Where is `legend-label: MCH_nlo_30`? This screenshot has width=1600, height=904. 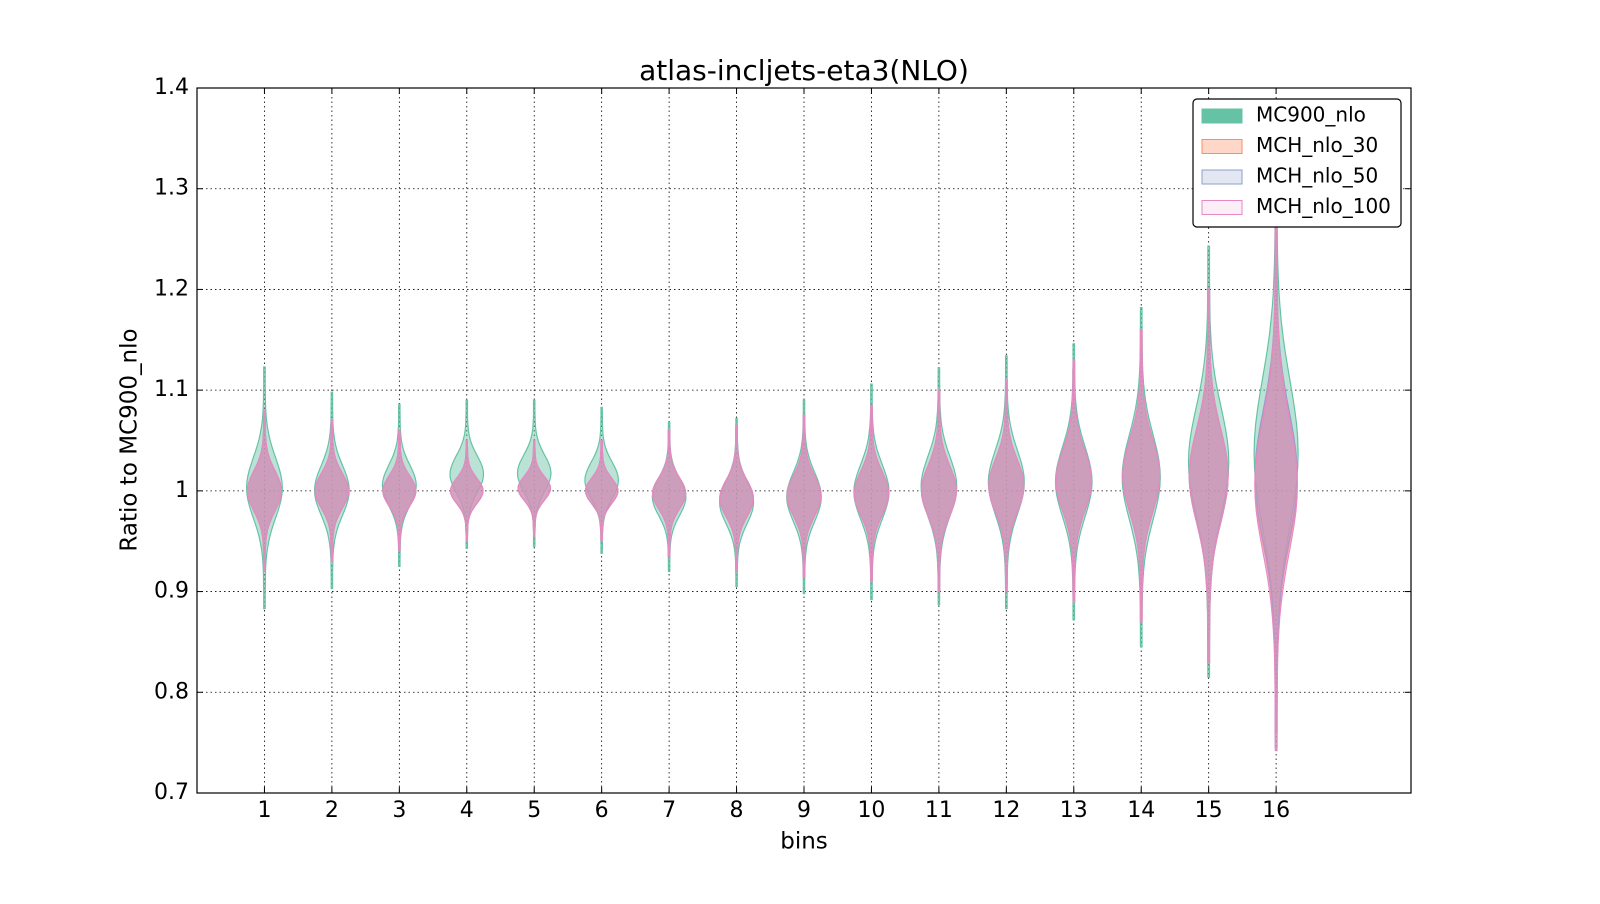
legend-label: MCH_nlo_30 is located at coordinates (1317, 145).